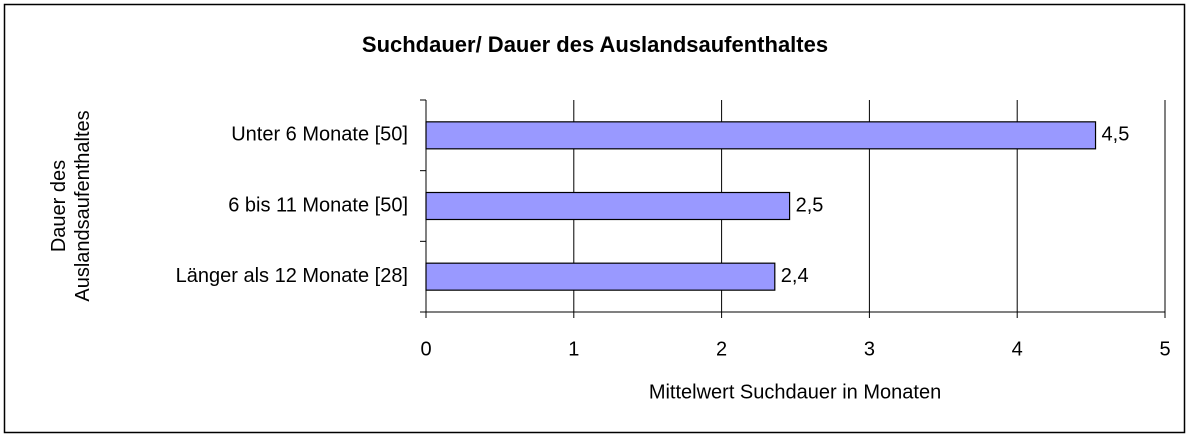 The width and height of the screenshot is (1190, 437). What do you see at coordinates (1017, 349) in the screenshot?
I see `x-tick-label: 4` at bounding box center [1017, 349].